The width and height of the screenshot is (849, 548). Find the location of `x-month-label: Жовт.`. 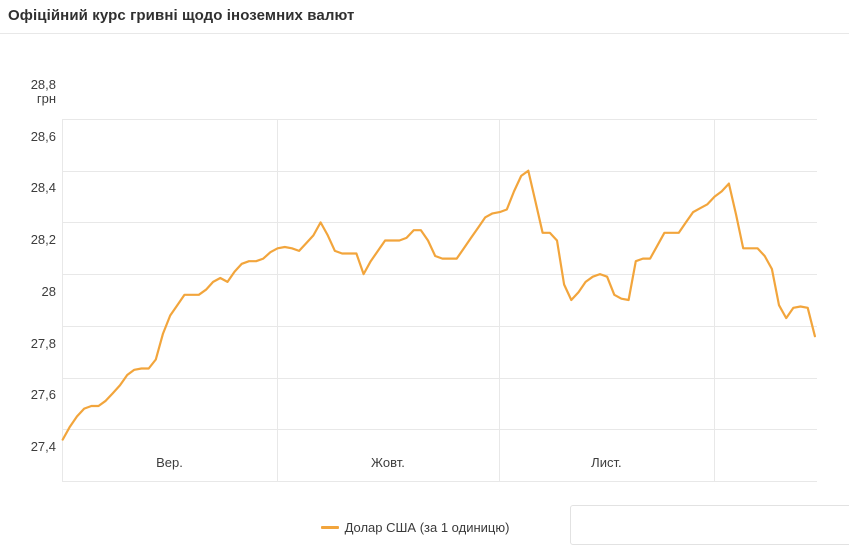

x-month-label: Жовт. is located at coordinates (388, 462).